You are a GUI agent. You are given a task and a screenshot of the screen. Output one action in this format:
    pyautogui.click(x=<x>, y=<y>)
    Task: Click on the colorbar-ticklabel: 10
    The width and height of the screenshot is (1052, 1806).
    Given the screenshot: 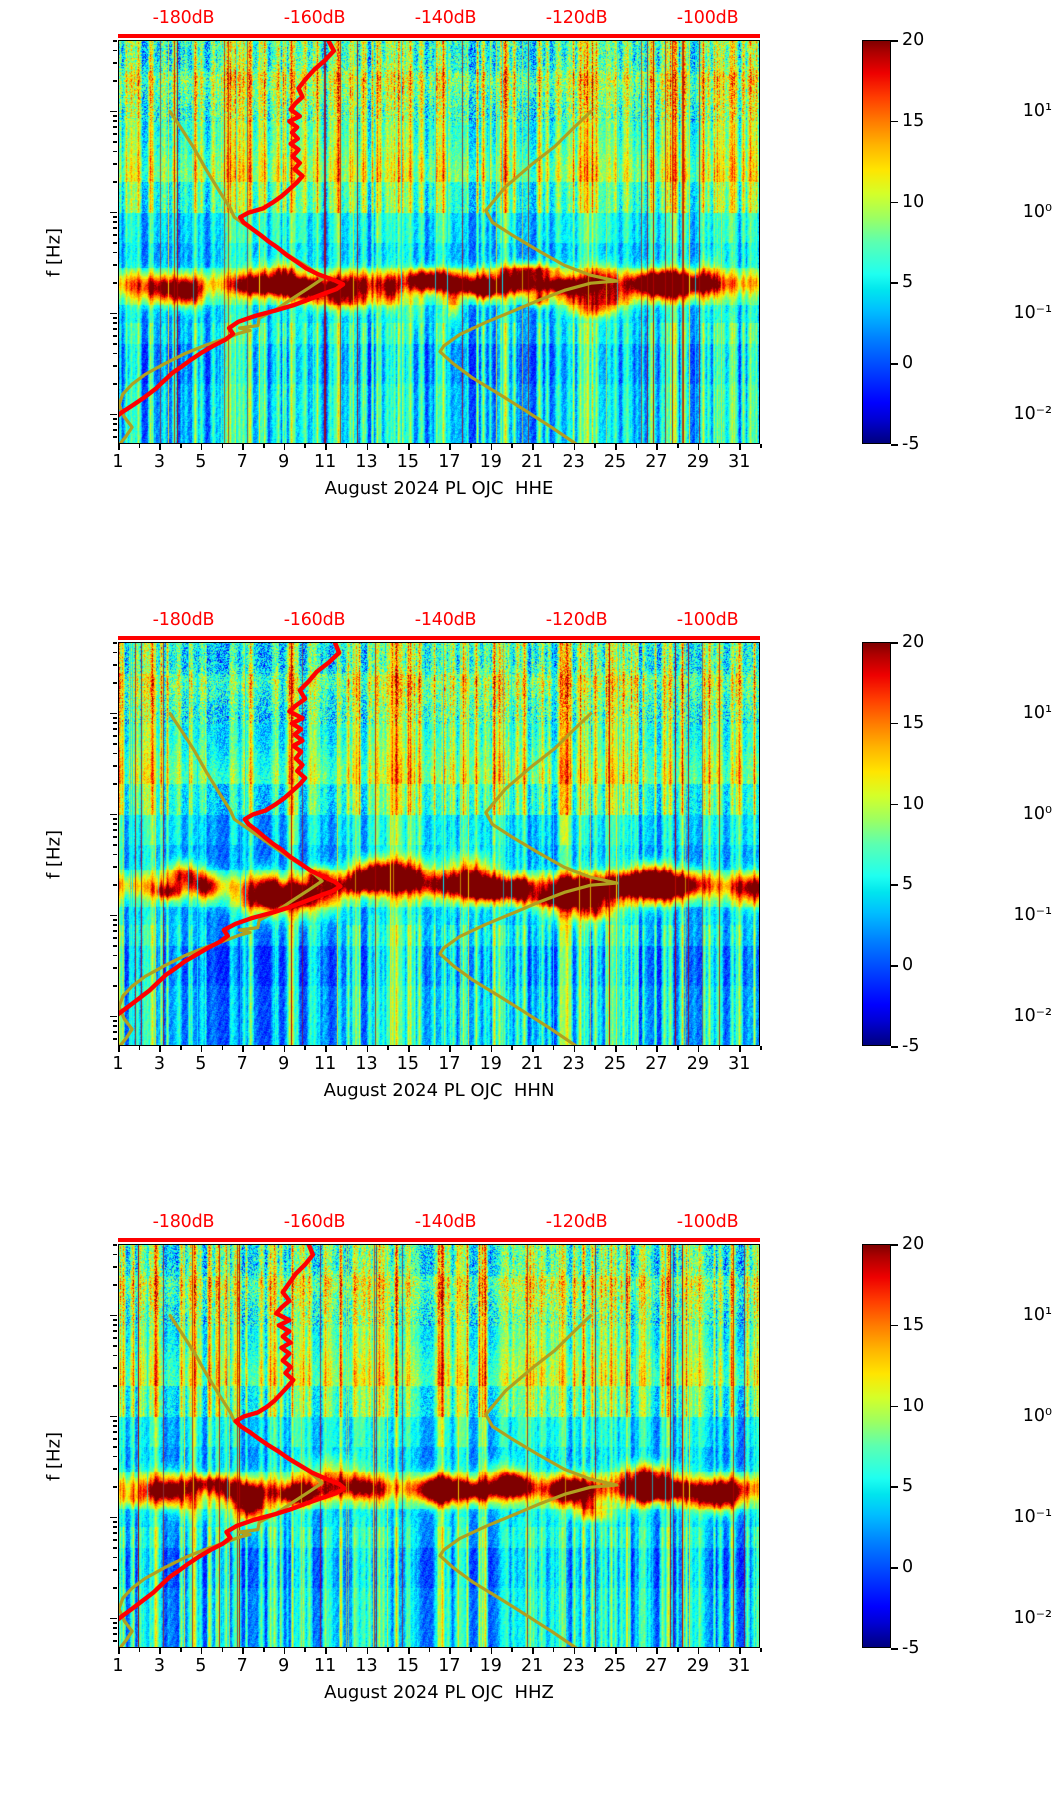 What is the action you would take?
    pyautogui.click(x=913, y=1405)
    